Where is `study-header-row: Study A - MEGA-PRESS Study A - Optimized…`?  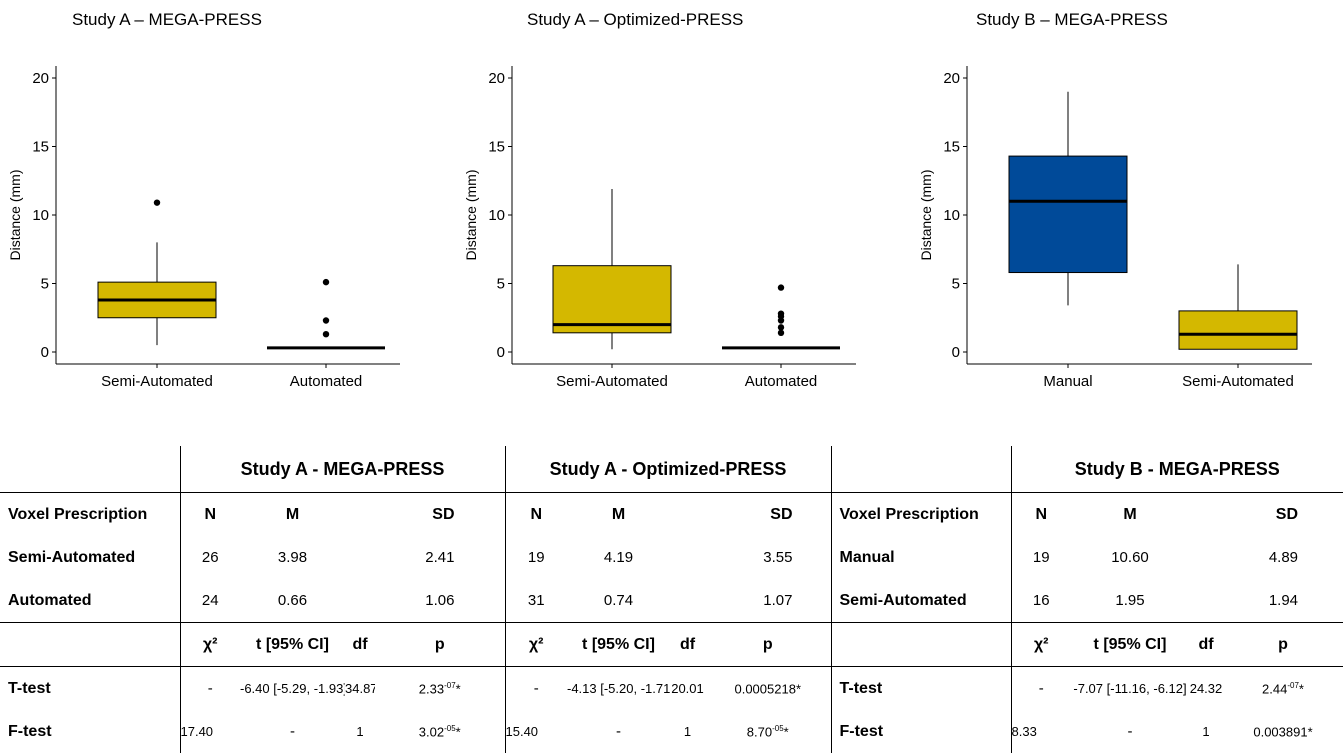
study-header-row: Study A - MEGA-PRESS Study A - Optimized… is located at coordinates (671, 469).